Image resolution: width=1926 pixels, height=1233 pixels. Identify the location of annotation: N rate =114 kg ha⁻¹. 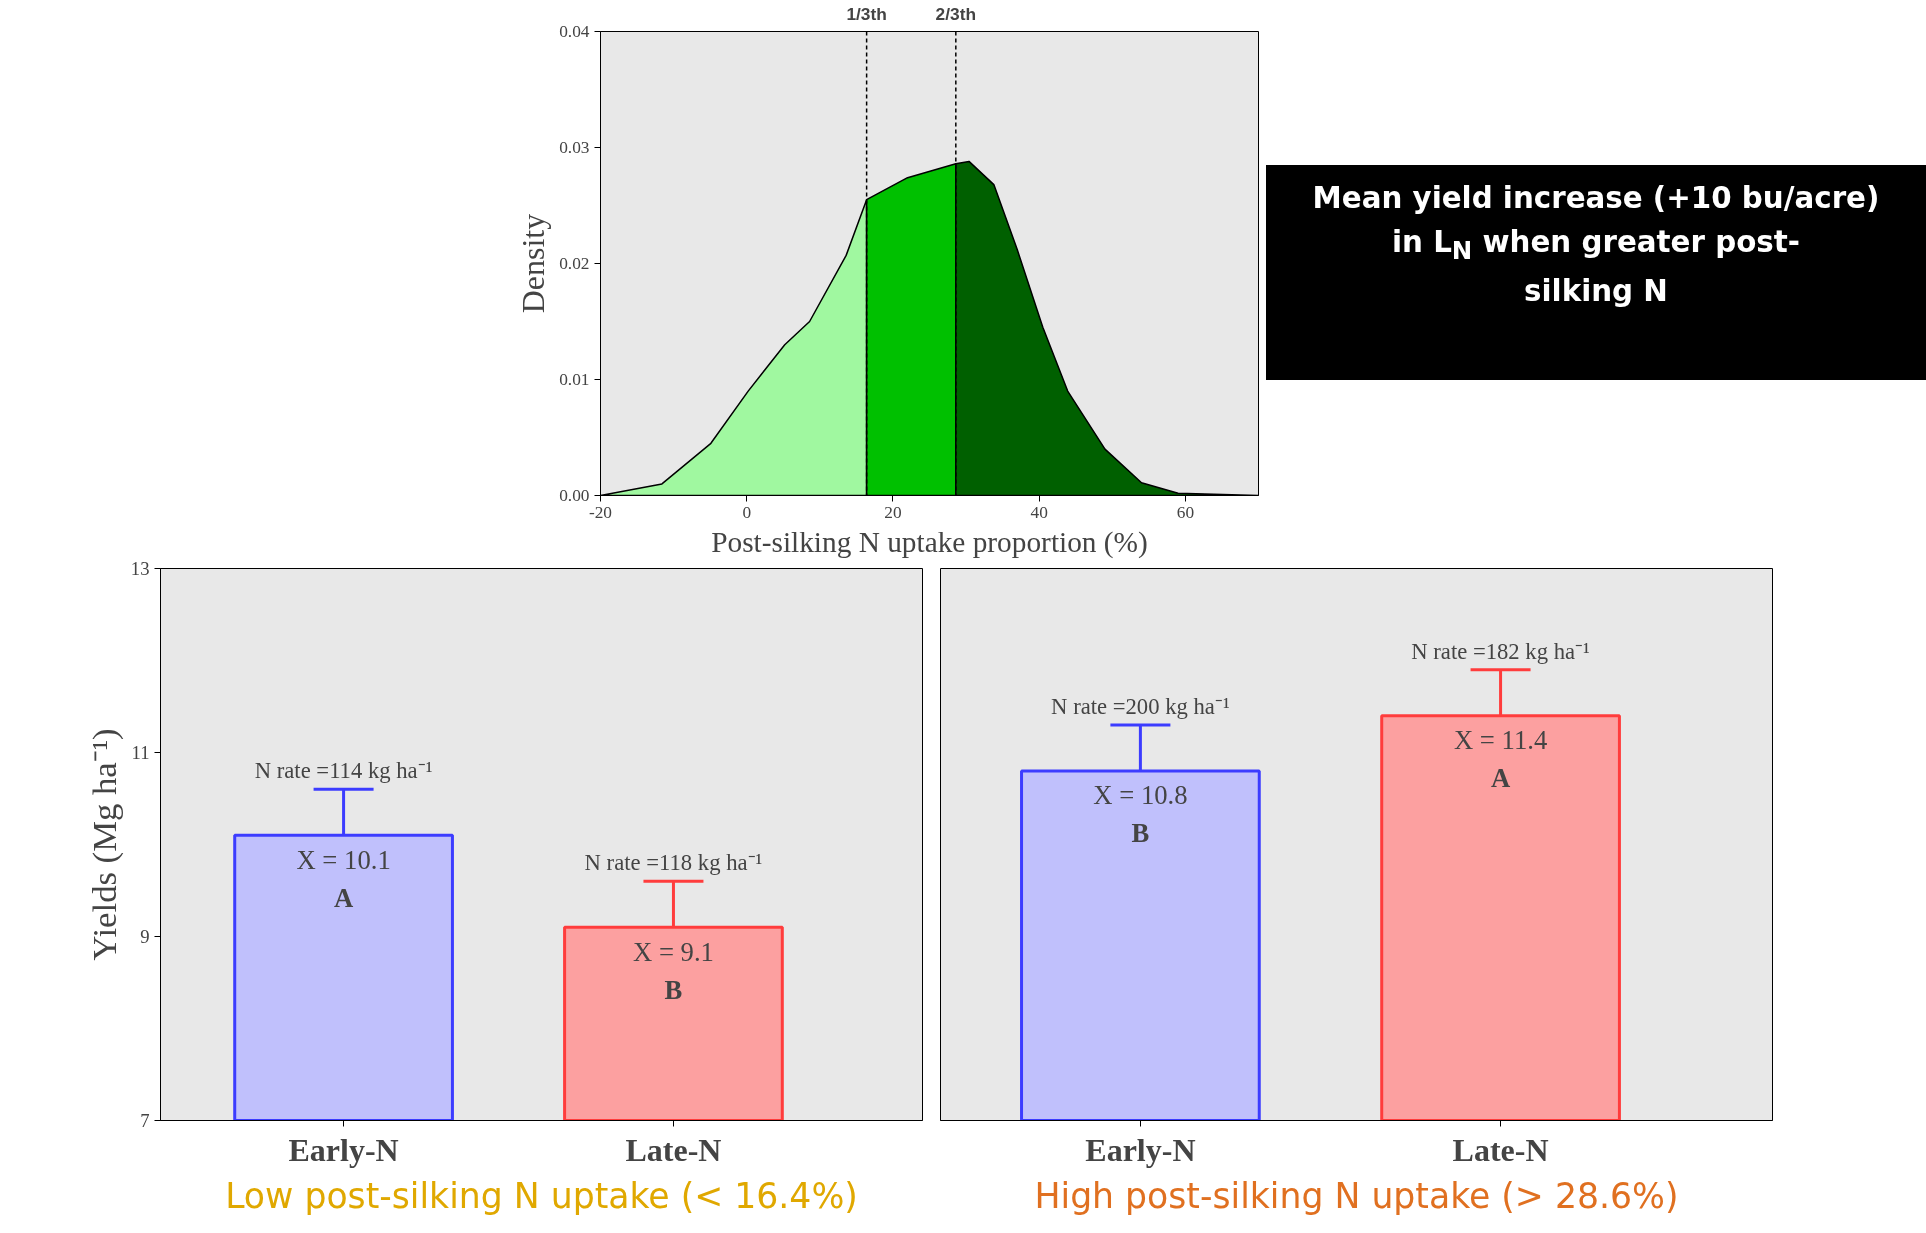
(343, 771).